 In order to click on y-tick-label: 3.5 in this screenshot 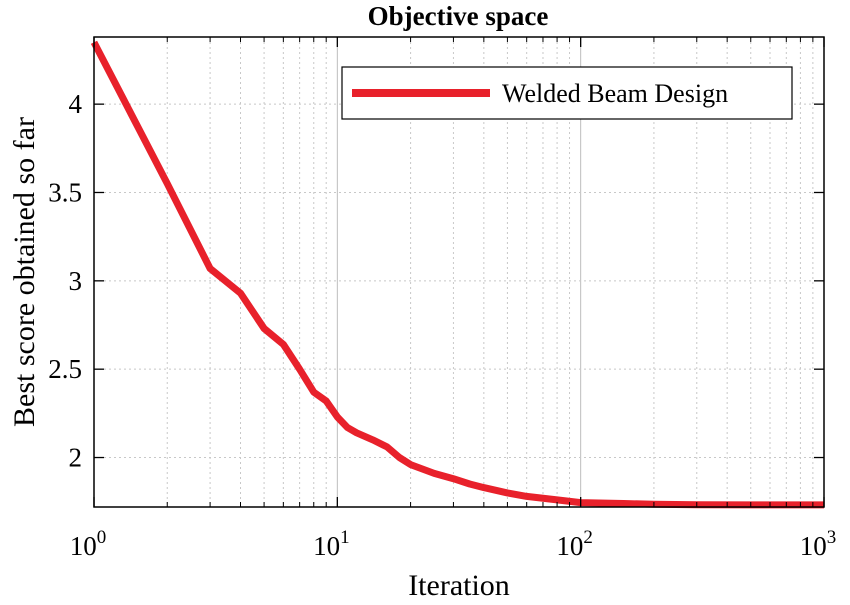, I will do `click(65, 192)`.